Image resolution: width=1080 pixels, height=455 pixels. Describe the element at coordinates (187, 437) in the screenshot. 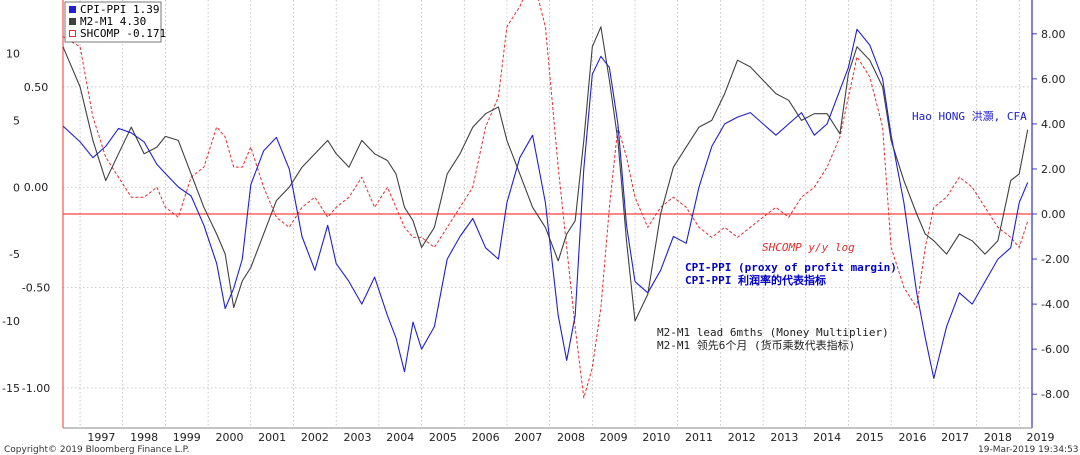

I see `x-tick-label: 1999` at that location.